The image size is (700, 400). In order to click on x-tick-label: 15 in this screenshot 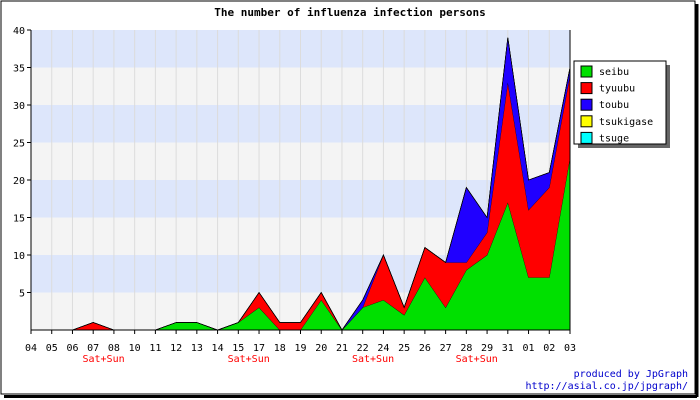, I will do `click(238, 348)`.